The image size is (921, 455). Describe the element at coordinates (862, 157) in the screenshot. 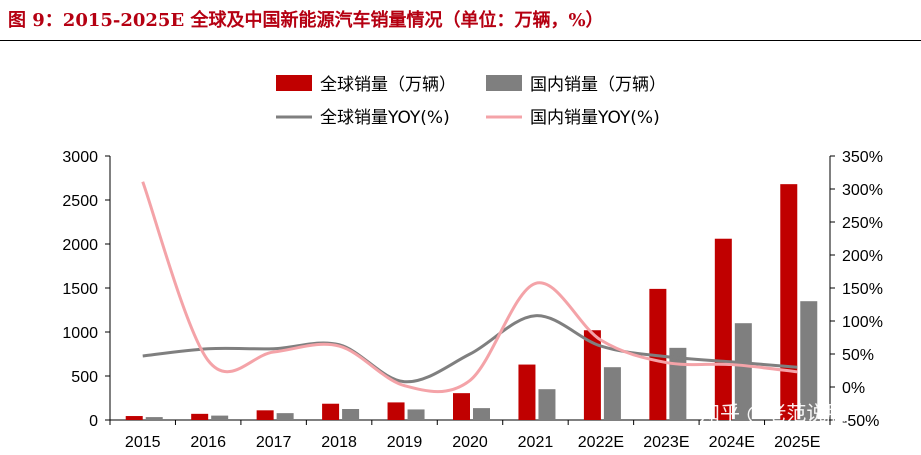

I see `y-right-tick-label: 350%` at that location.